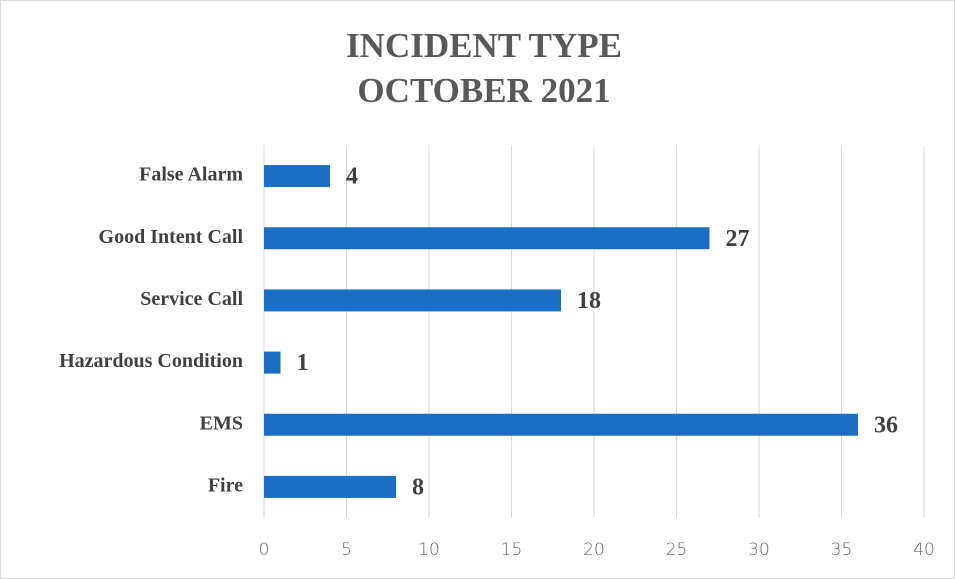 This screenshot has width=955, height=579. I want to click on x-tick-label: 40, so click(924, 550).